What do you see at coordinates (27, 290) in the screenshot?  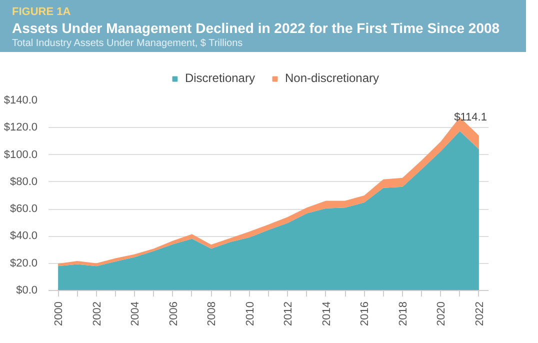 I see `y-tick-label: $0.0` at bounding box center [27, 290].